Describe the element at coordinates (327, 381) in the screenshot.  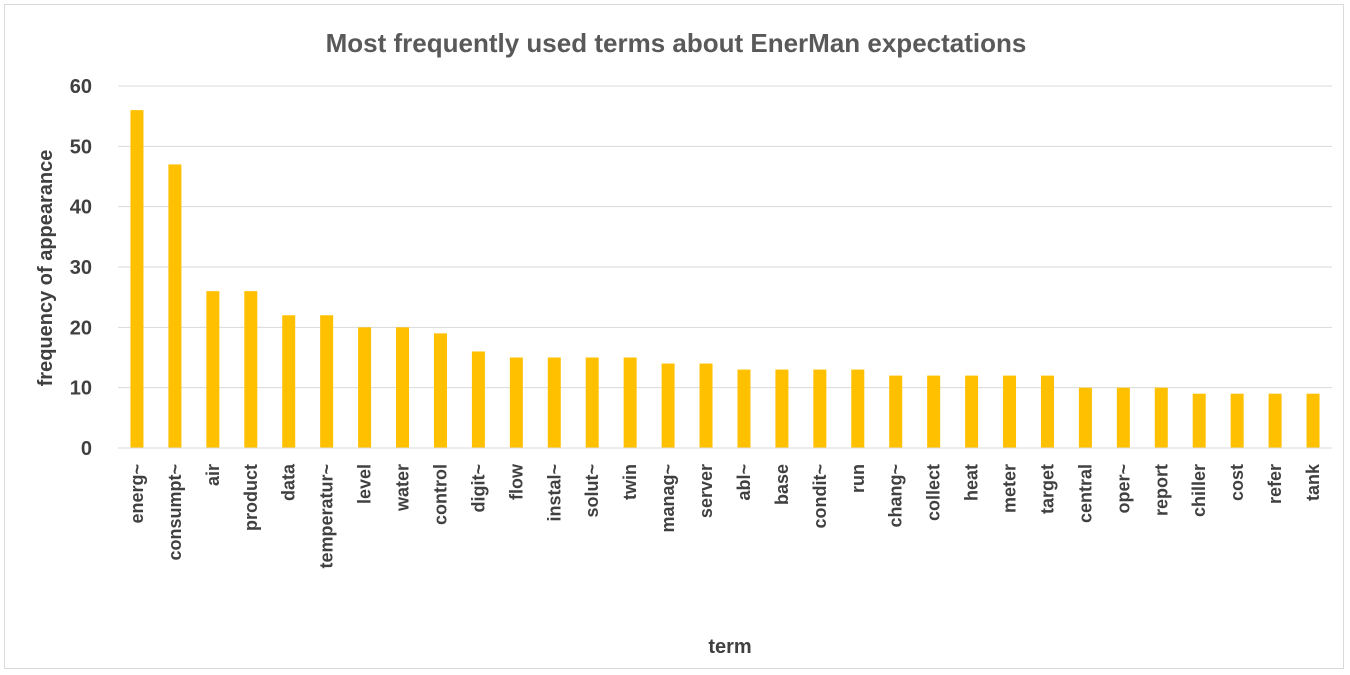
I see `bar-temperatur` at that location.